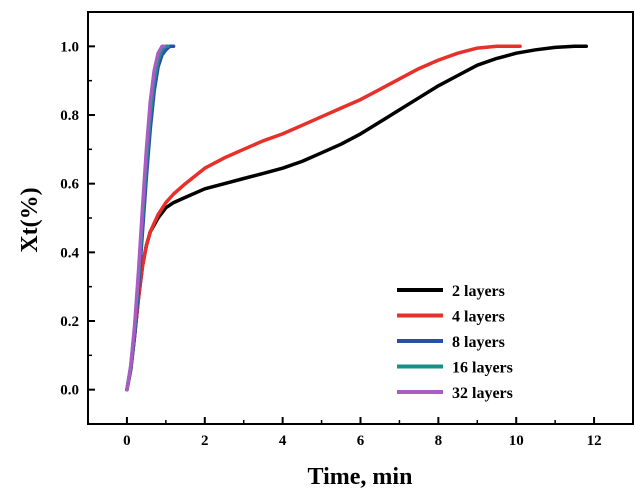 This screenshot has width=635, height=495. Describe the element at coordinates (482, 393) in the screenshot. I see `legend-label: 32 layers` at that location.